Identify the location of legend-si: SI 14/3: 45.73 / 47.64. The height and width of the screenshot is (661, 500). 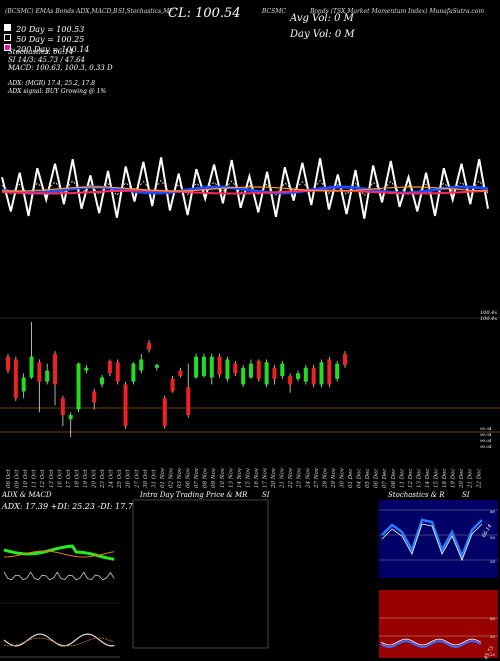
(46, 60).